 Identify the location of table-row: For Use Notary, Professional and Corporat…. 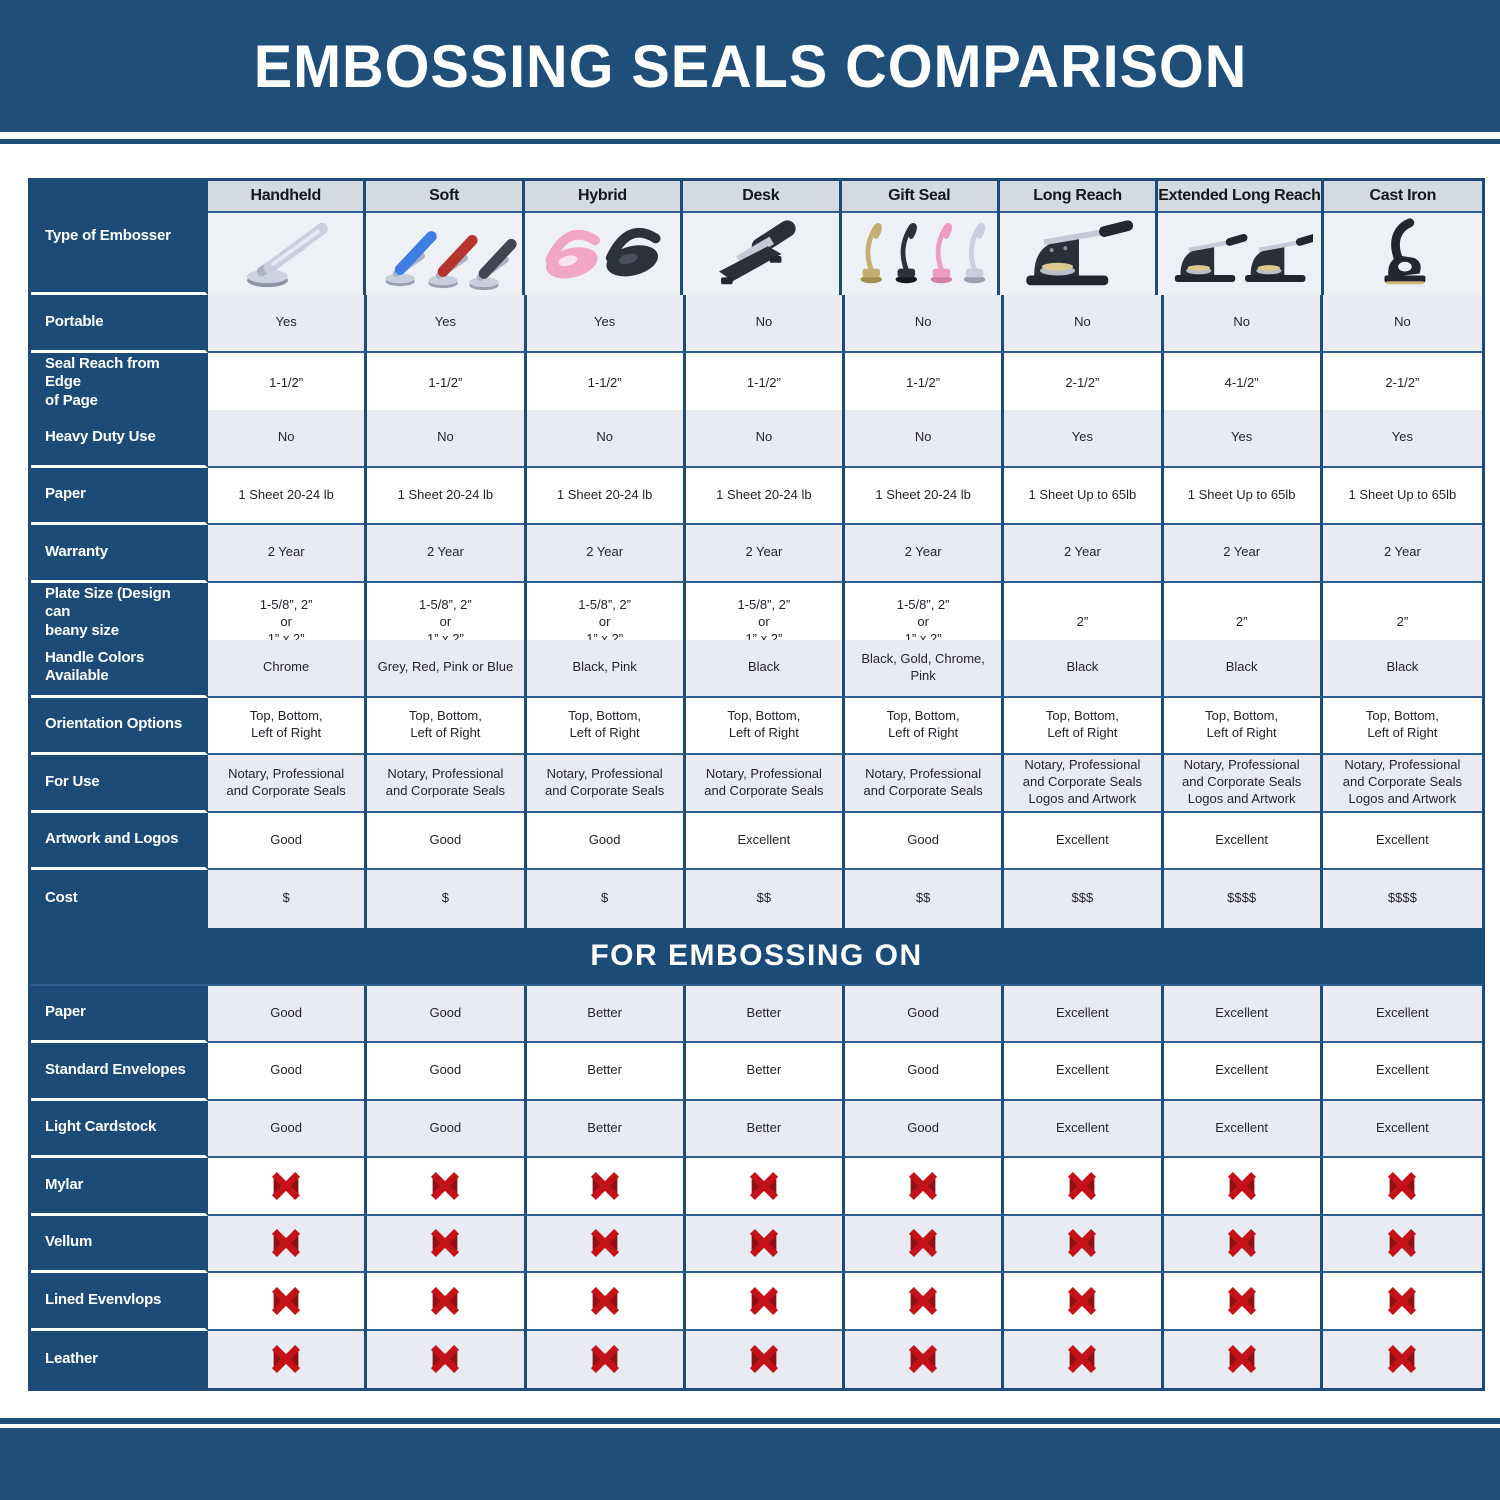
(756, 784).